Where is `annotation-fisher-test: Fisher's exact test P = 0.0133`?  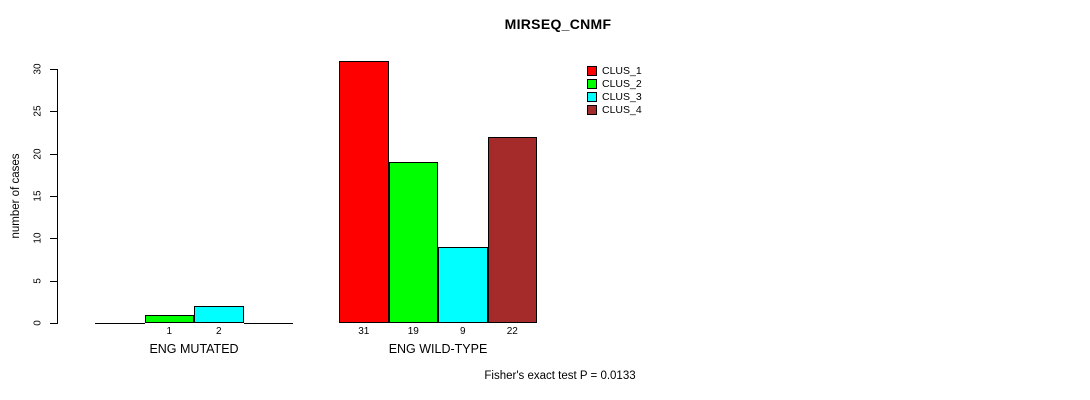
annotation-fisher-test: Fisher's exact test P = 0.0133 is located at coordinates (560, 376).